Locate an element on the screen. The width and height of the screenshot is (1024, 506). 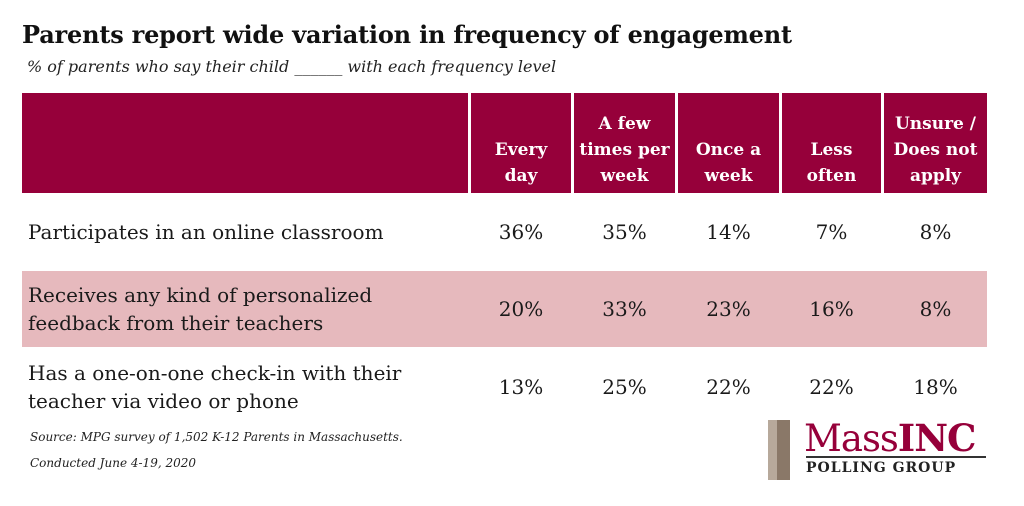
data-label: 14% is located at coordinates (728, 232).